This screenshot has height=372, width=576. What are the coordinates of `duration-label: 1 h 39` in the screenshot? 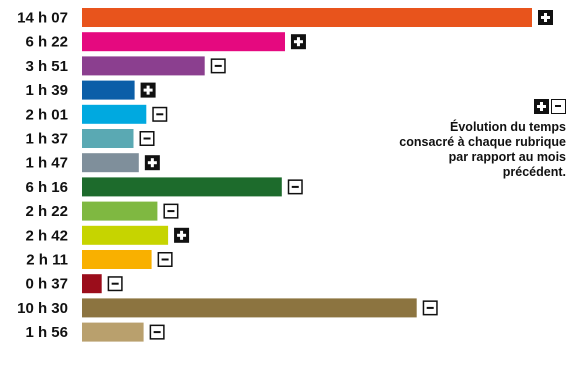 It's located at (46, 90).